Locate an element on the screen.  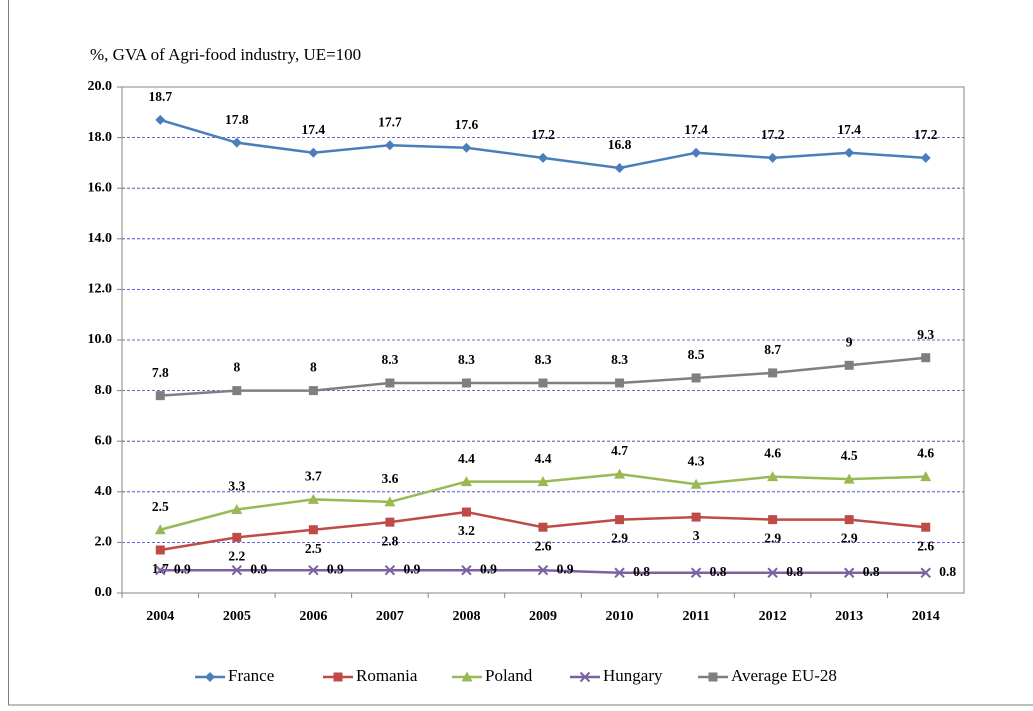
y-axis-label: %, GVA of Agri-food industry, UE=100 is located at coordinates (225, 54).